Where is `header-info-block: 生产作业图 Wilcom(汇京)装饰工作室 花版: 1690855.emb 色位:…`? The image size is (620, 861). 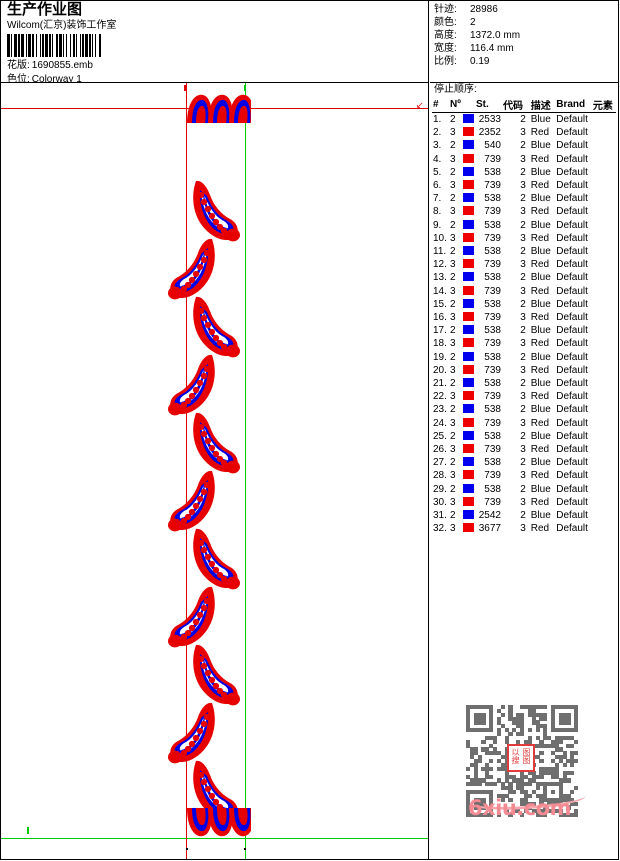
header-info-block: 生产作业图 Wilcom(汇京)装饰工作室 花版: 1690855.emb 色位:… is located at coordinates (215, 43).